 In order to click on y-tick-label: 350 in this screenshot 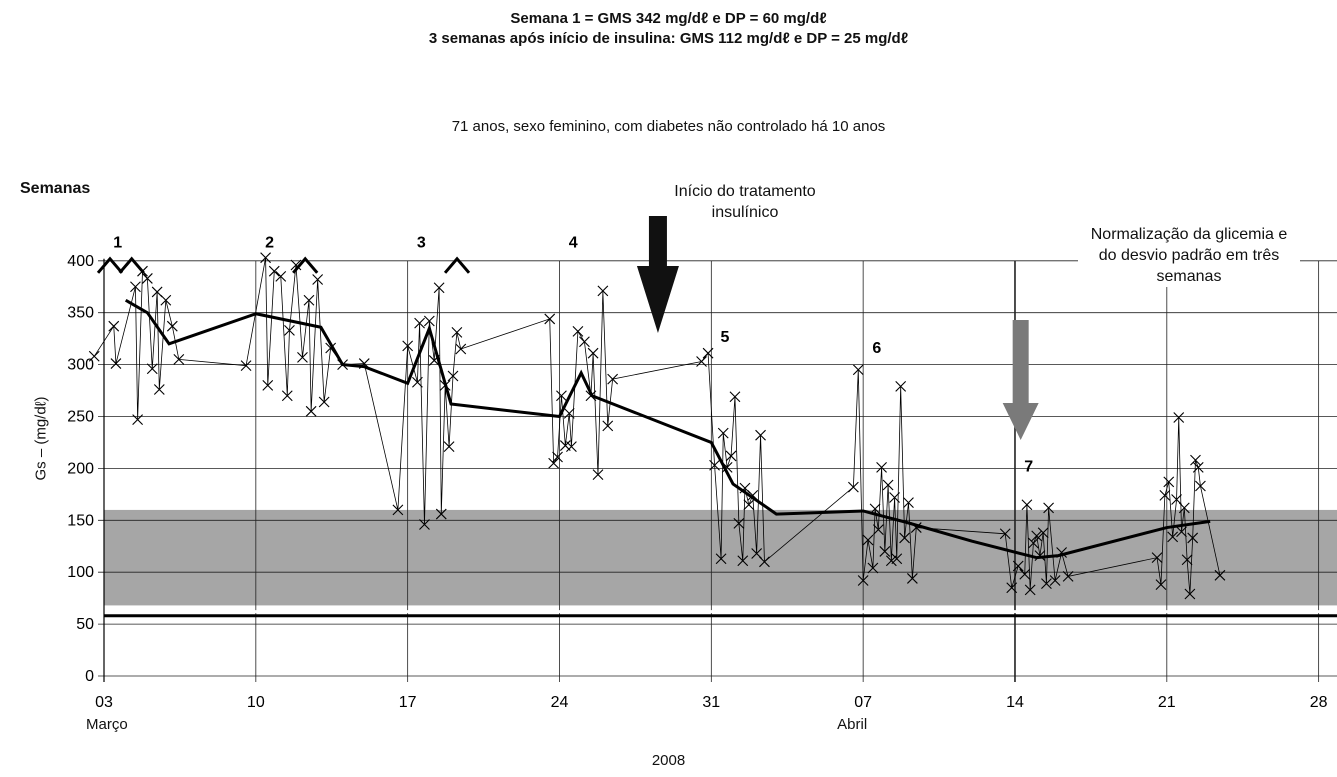, I will do `click(80, 313)`.